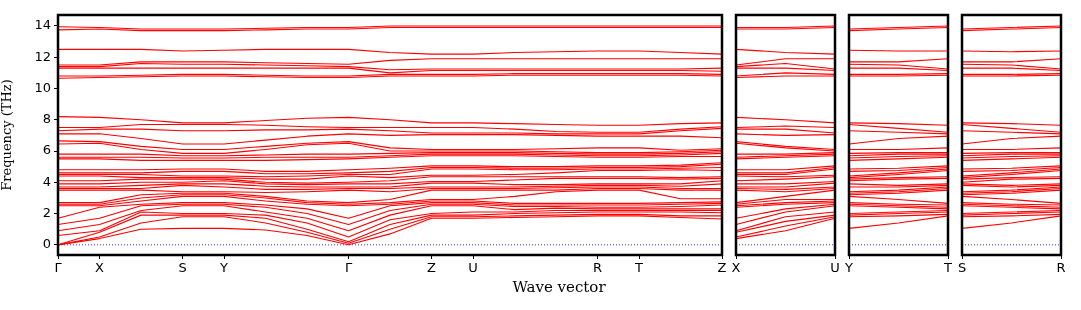 This screenshot has height=310, width=1081. I want to click on y-tick-label: 12, so click(42, 56).